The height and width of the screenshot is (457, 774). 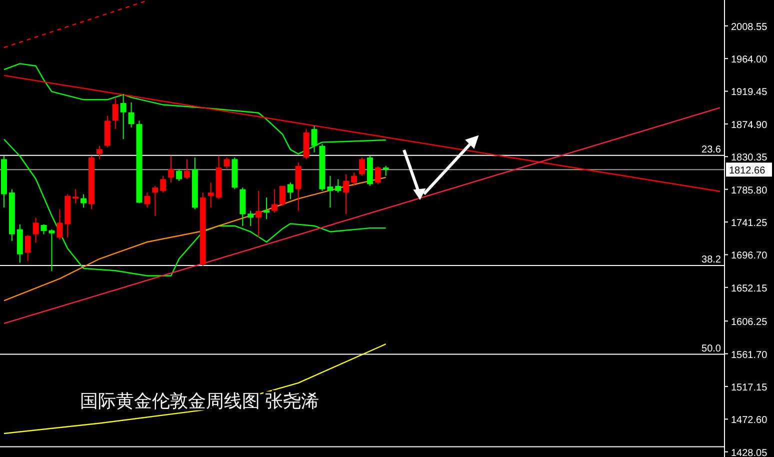 What do you see at coordinates (711, 150) in the screenshot?
I see `annotation: 23.6` at bounding box center [711, 150].